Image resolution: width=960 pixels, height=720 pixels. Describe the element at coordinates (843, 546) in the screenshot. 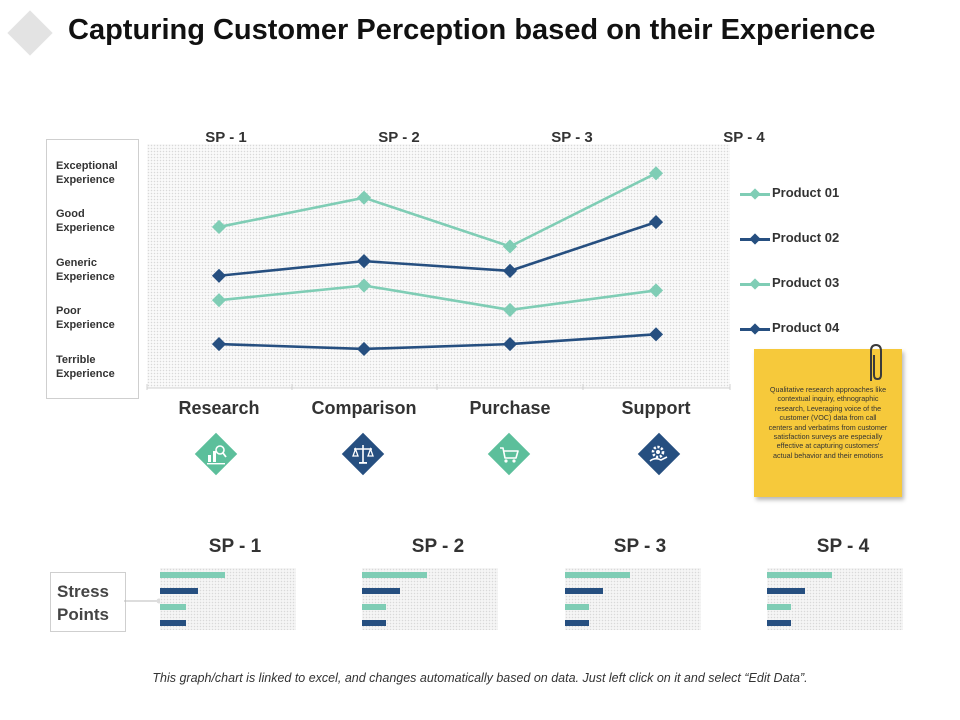

I see `sp-bottom-label-4: SP - 4` at that location.